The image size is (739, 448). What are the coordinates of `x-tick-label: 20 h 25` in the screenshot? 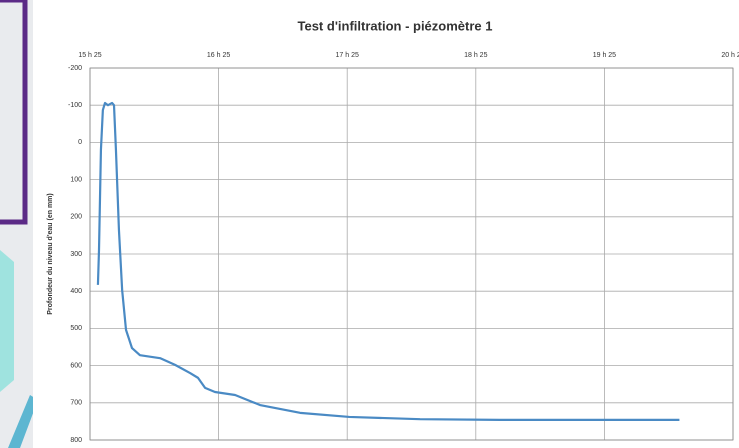 It's located at (730, 55).